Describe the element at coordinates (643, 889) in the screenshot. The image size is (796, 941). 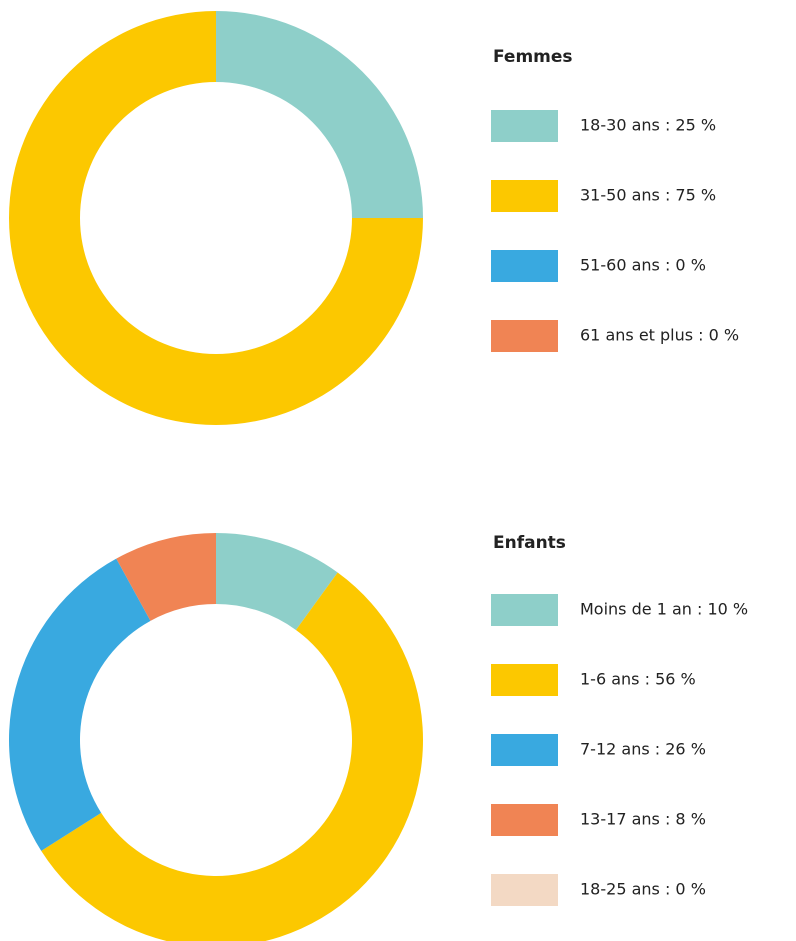
I see `legend-label: 18-25 ans : 0 %` at that location.